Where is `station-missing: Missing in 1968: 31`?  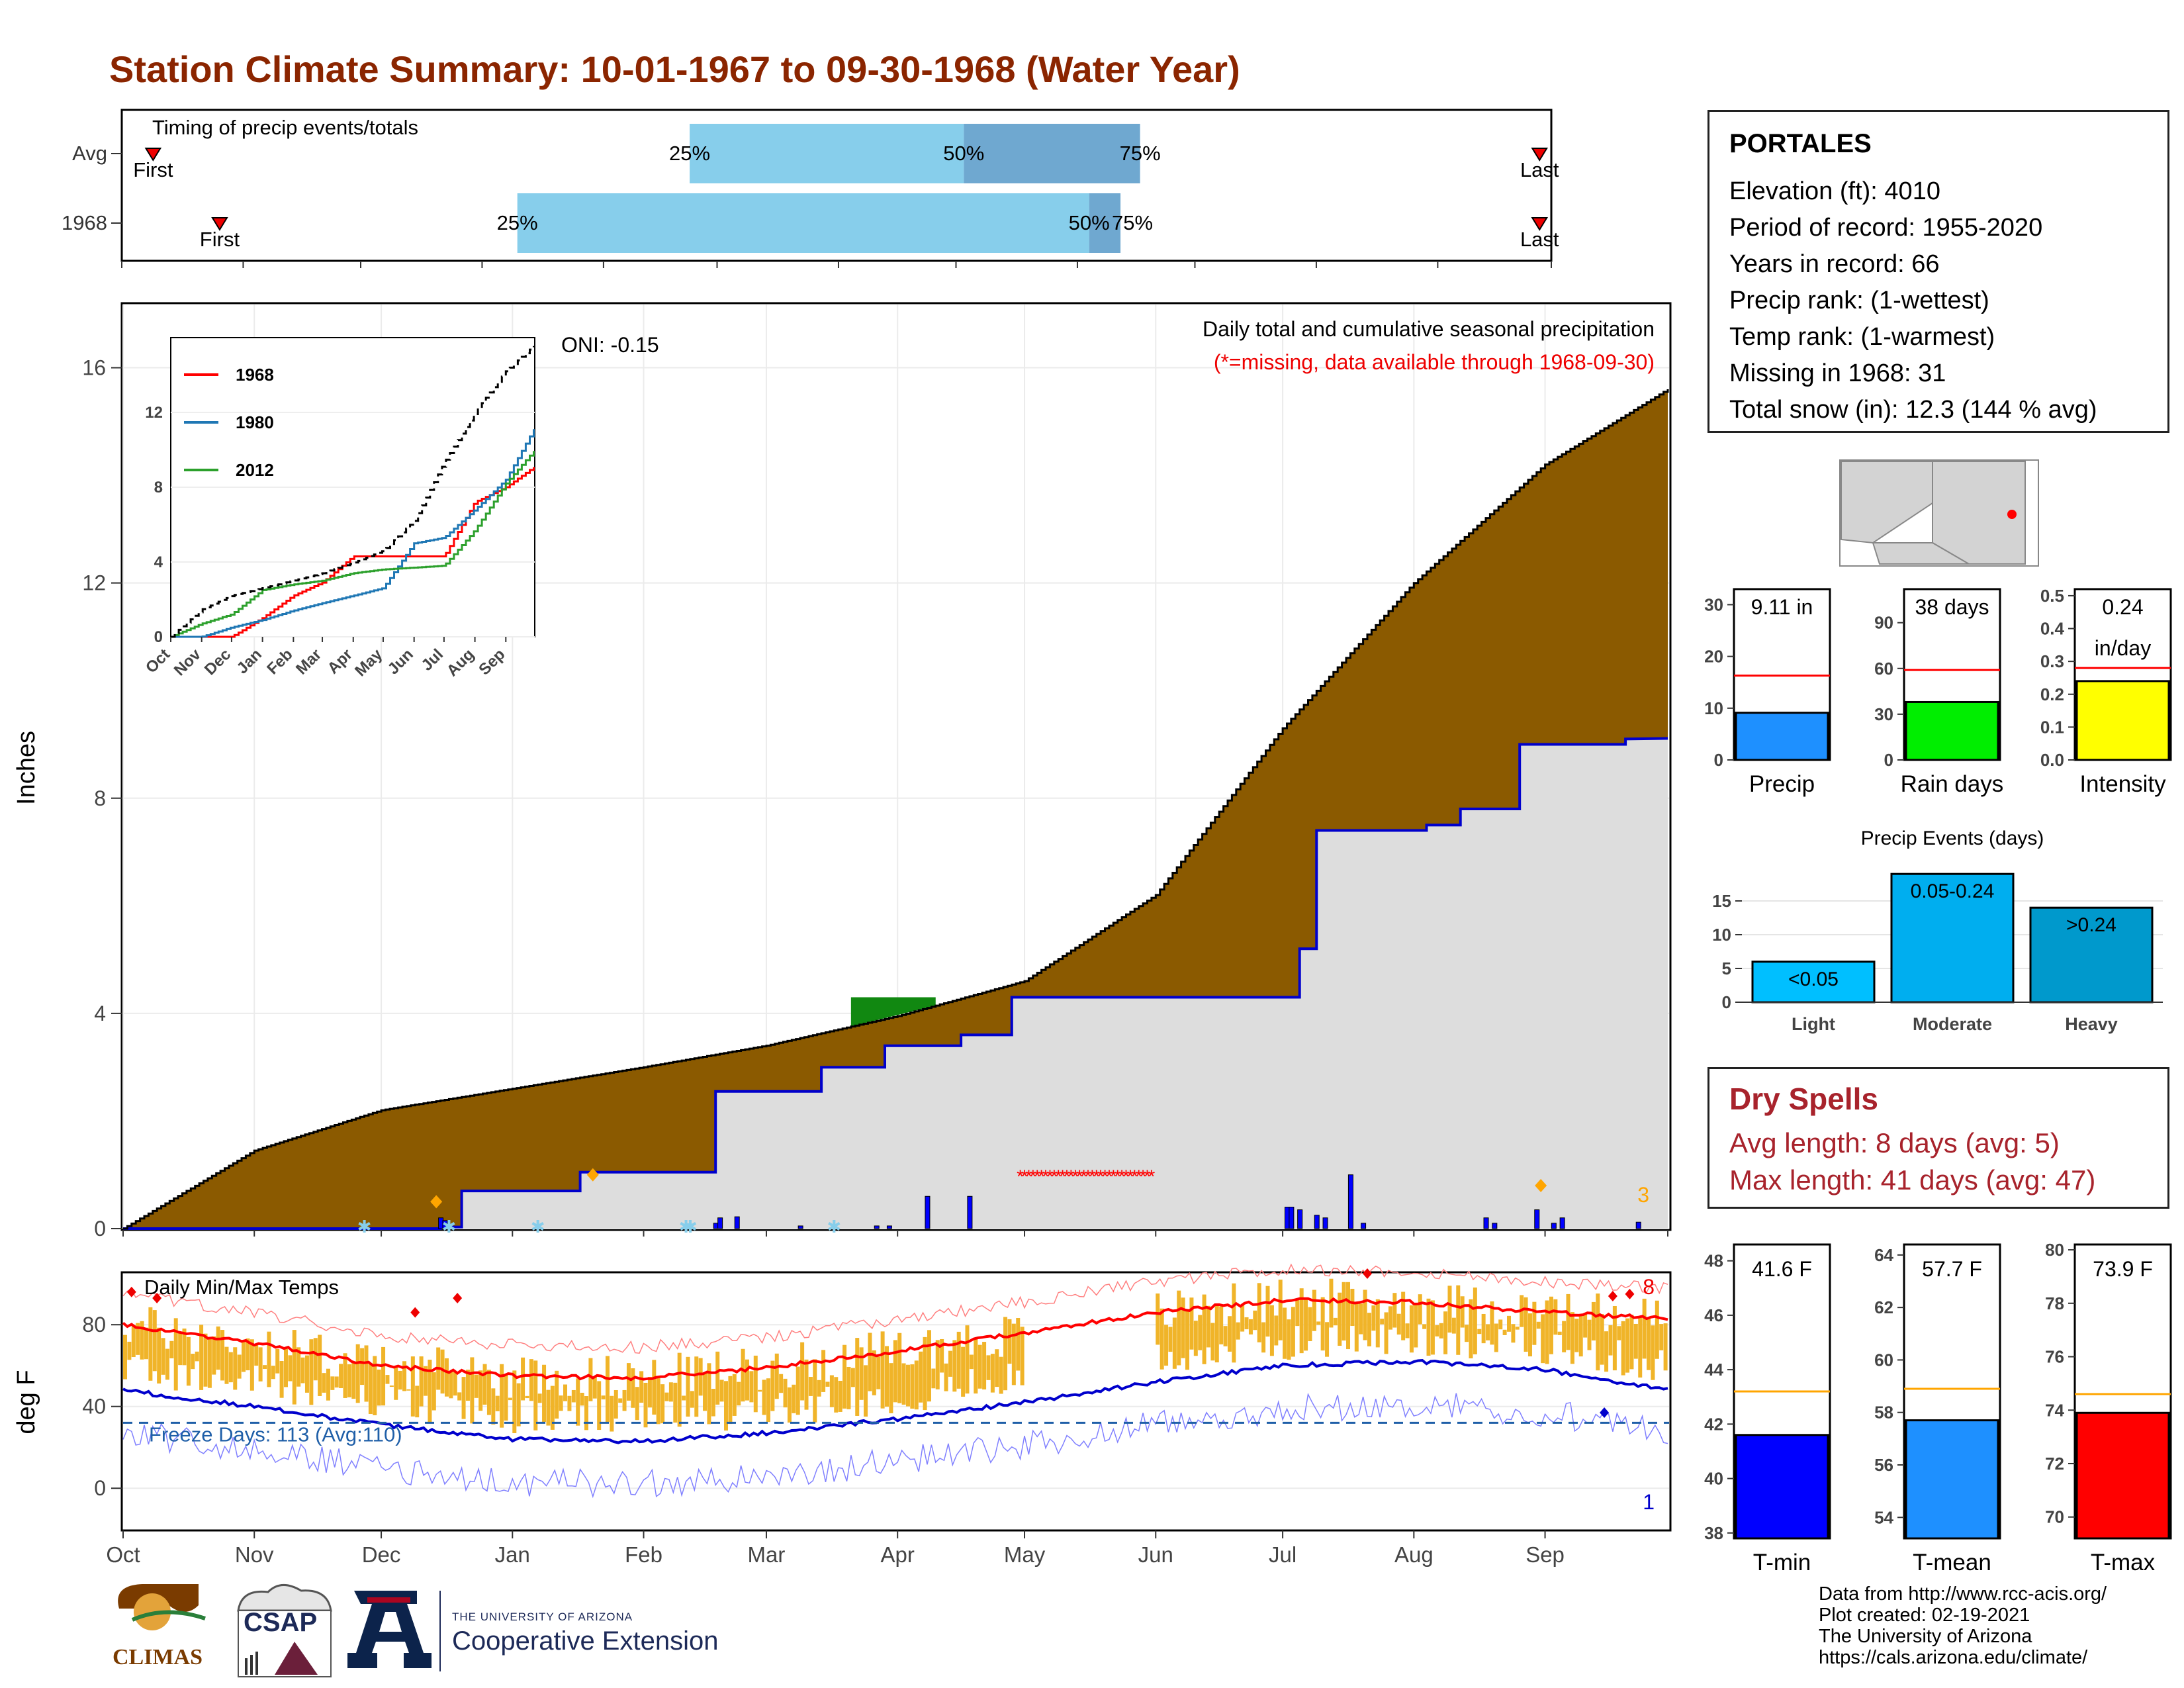 station-missing: Missing in 1968: 31 is located at coordinates (1837, 373).